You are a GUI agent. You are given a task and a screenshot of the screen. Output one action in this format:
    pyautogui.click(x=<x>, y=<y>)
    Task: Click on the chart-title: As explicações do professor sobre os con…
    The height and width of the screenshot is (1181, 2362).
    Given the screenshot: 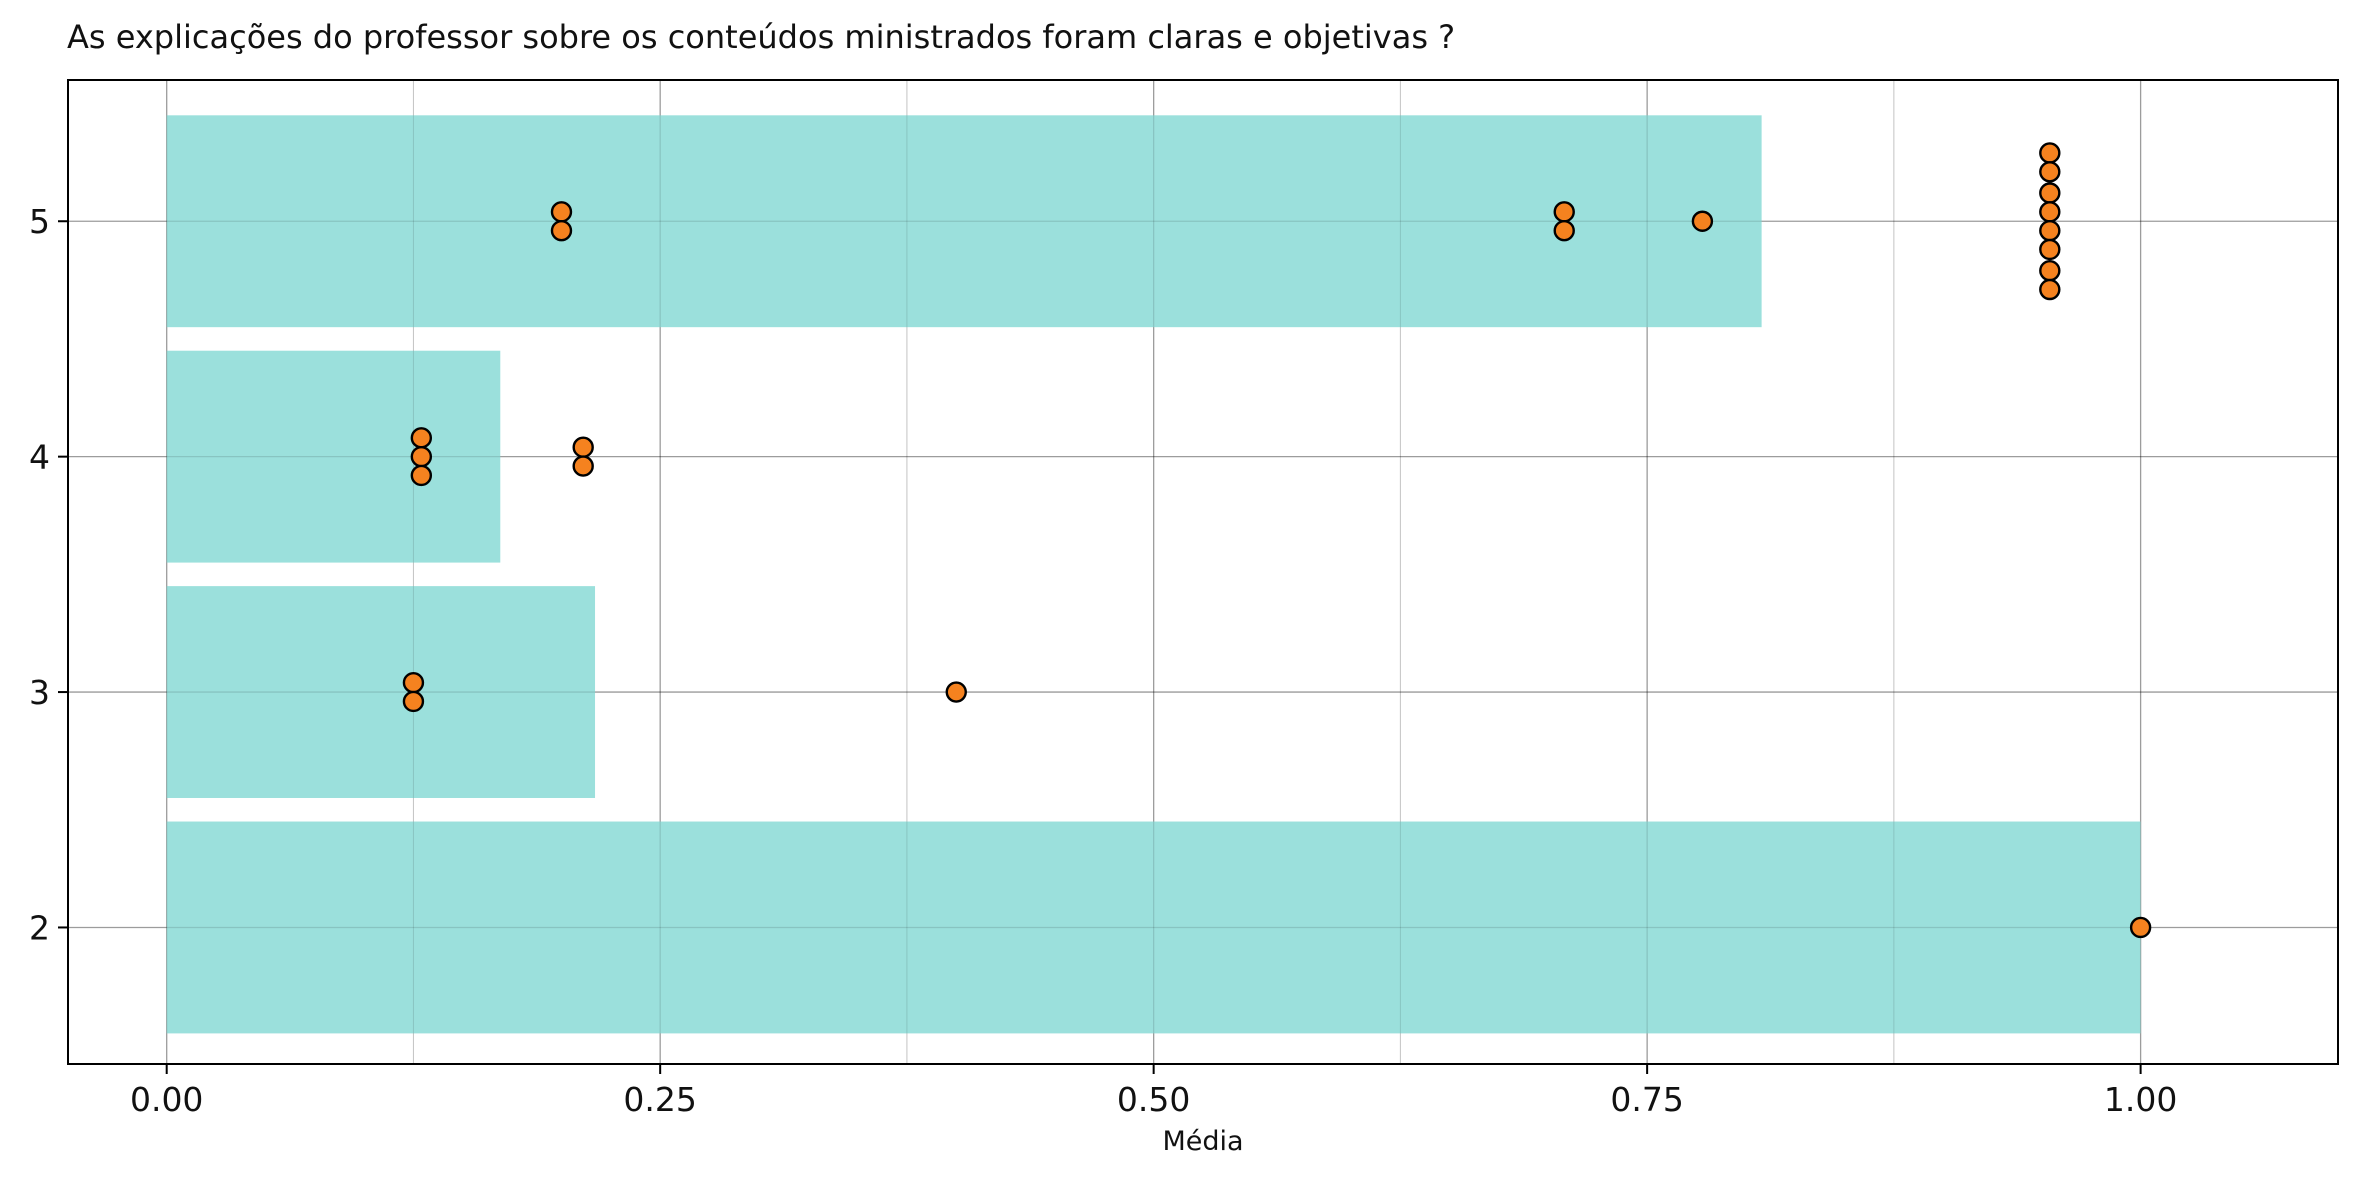 What is the action you would take?
    pyautogui.click(x=761, y=37)
    